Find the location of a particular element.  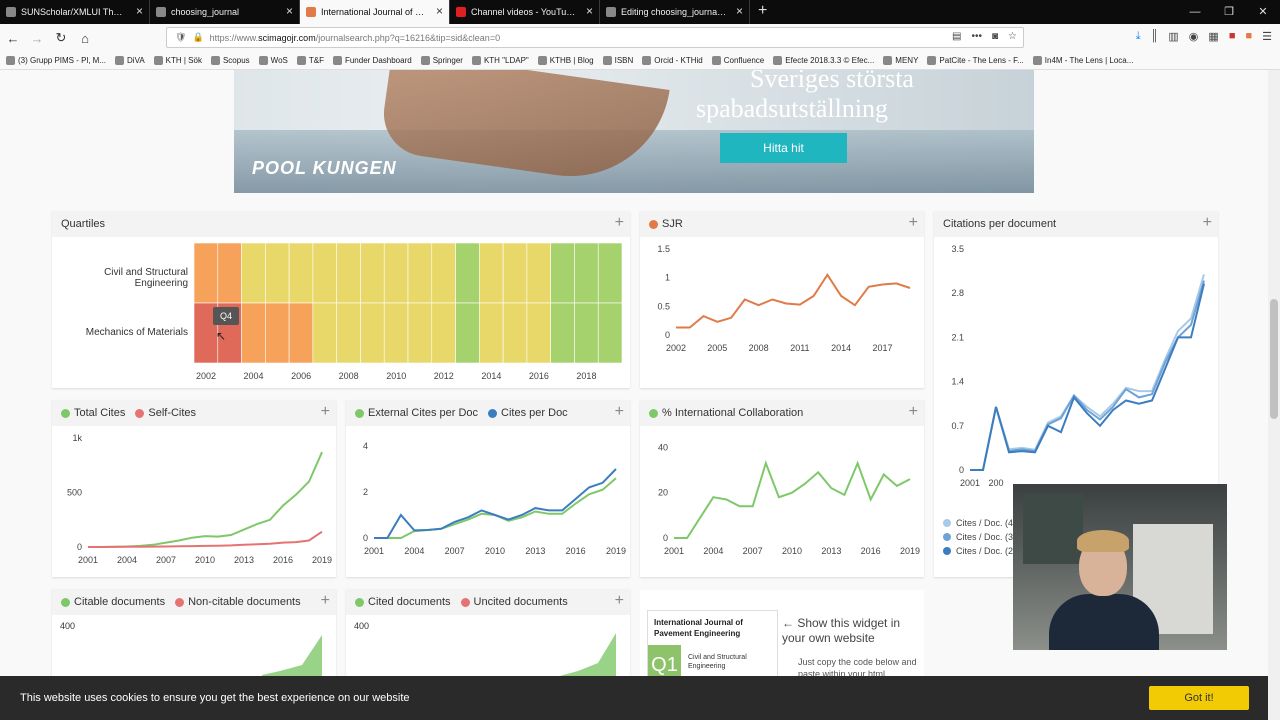

bookmark-item: KTH | Sök is located at coordinates (177, 60).